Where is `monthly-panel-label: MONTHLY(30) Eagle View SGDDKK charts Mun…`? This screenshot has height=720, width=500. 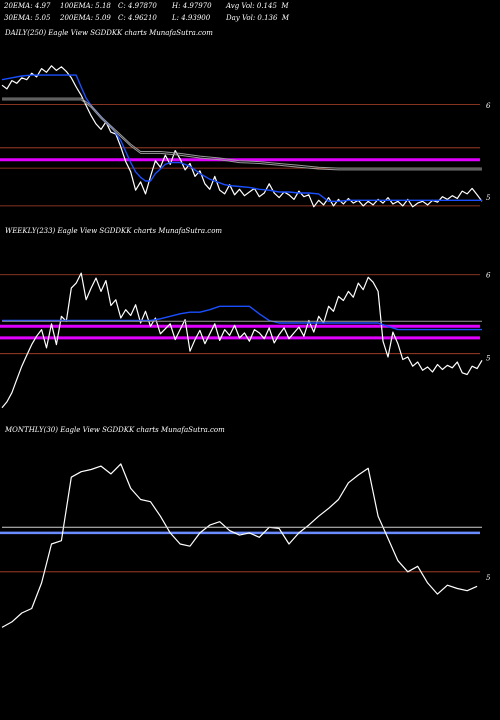
monthly-panel-label: MONTHLY(30) Eagle View SGDDKK charts Mun… is located at coordinates (115, 430).